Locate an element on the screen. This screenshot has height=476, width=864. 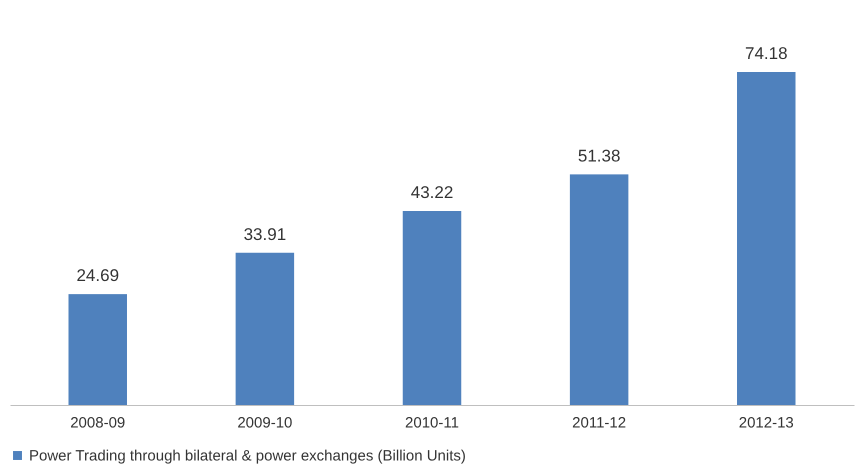
x-tick-label: 2009-10 is located at coordinates (264, 423).